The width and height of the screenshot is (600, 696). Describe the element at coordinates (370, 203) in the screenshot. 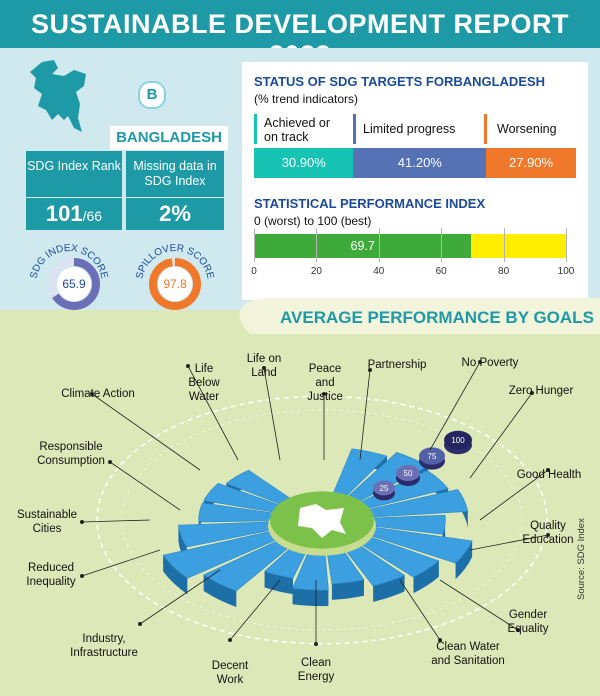

I see `spi-title: STATISTICAL PERFORMANCE INDEX` at that location.